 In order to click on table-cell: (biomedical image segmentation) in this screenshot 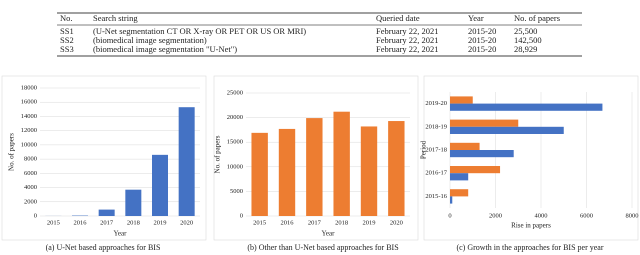, I will do `click(150, 40)`.